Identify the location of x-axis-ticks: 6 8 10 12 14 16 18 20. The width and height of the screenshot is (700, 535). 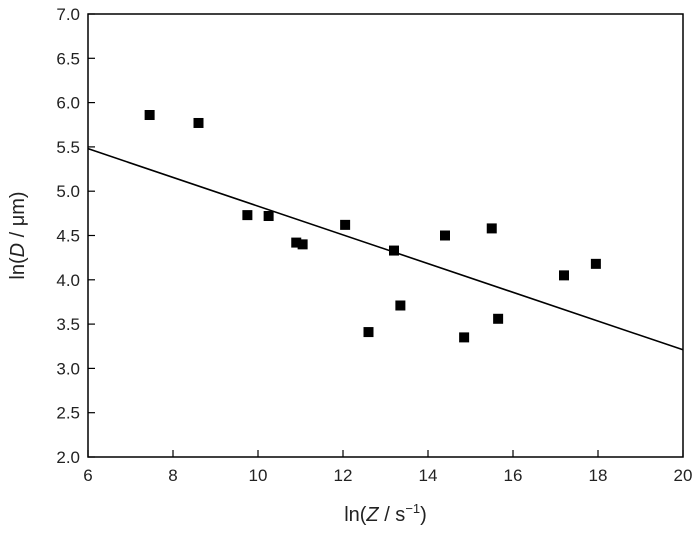
(387, 467).